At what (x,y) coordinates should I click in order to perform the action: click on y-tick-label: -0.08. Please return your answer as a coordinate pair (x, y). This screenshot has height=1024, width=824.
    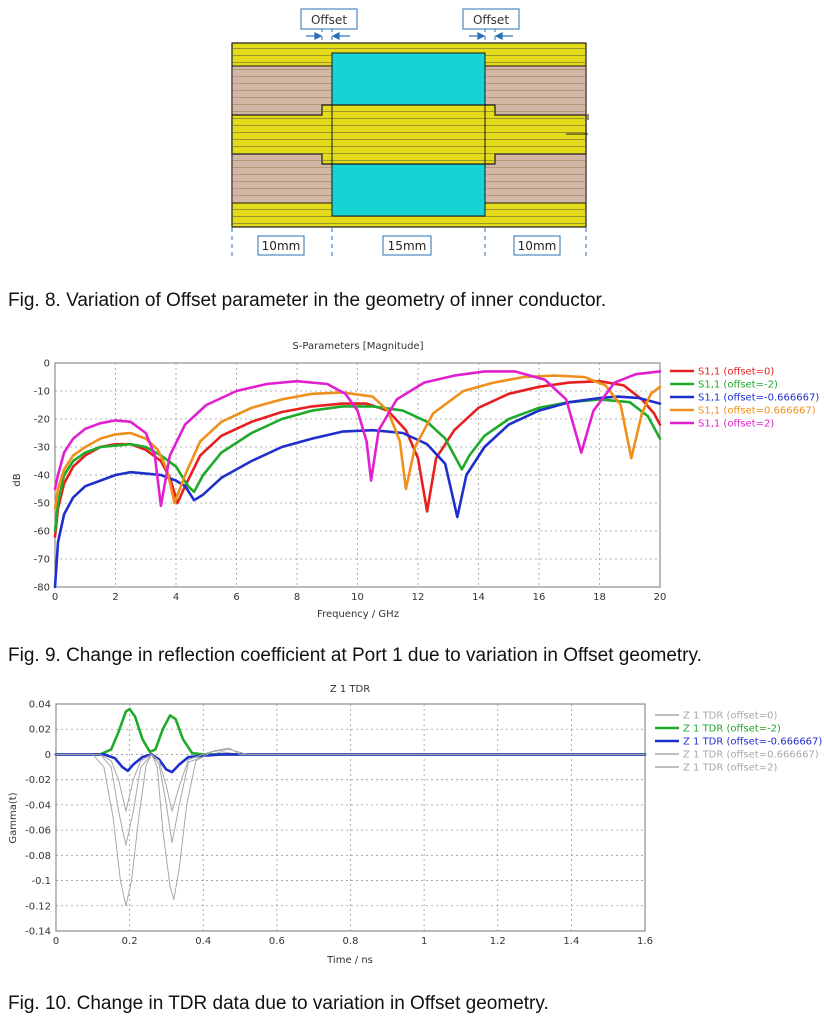
    Looking at the image, I should click on (38, 856).